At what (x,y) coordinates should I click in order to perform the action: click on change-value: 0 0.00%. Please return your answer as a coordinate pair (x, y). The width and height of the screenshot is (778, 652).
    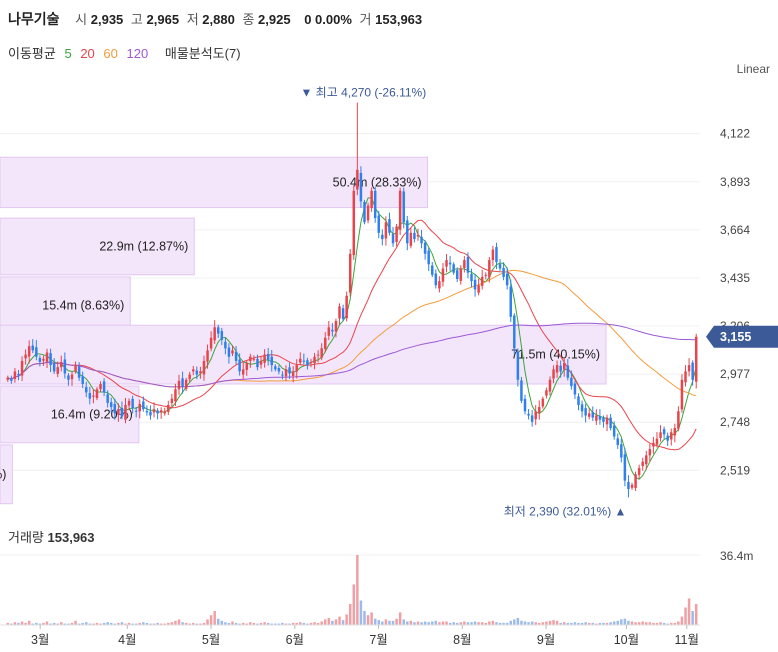
    Looking at the image, I should click on (328, 19).